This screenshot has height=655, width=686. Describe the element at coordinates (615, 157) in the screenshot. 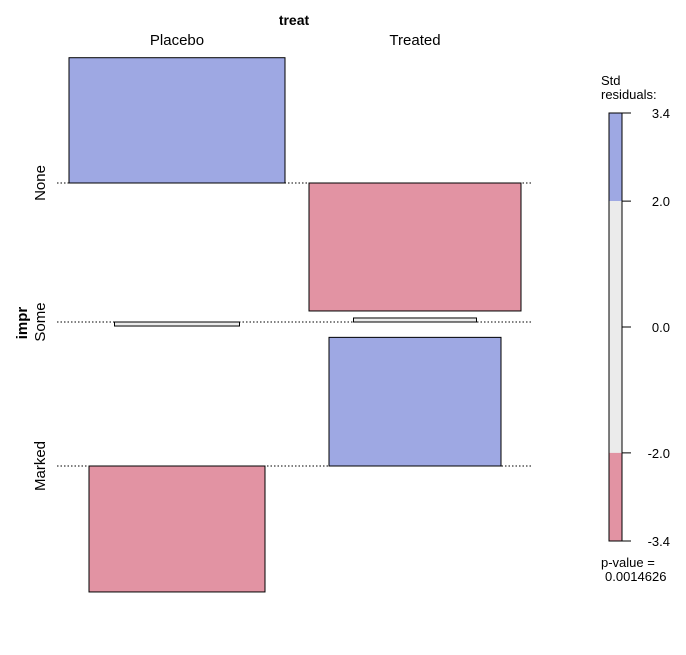

I see `legend-segment-positive` at that location.